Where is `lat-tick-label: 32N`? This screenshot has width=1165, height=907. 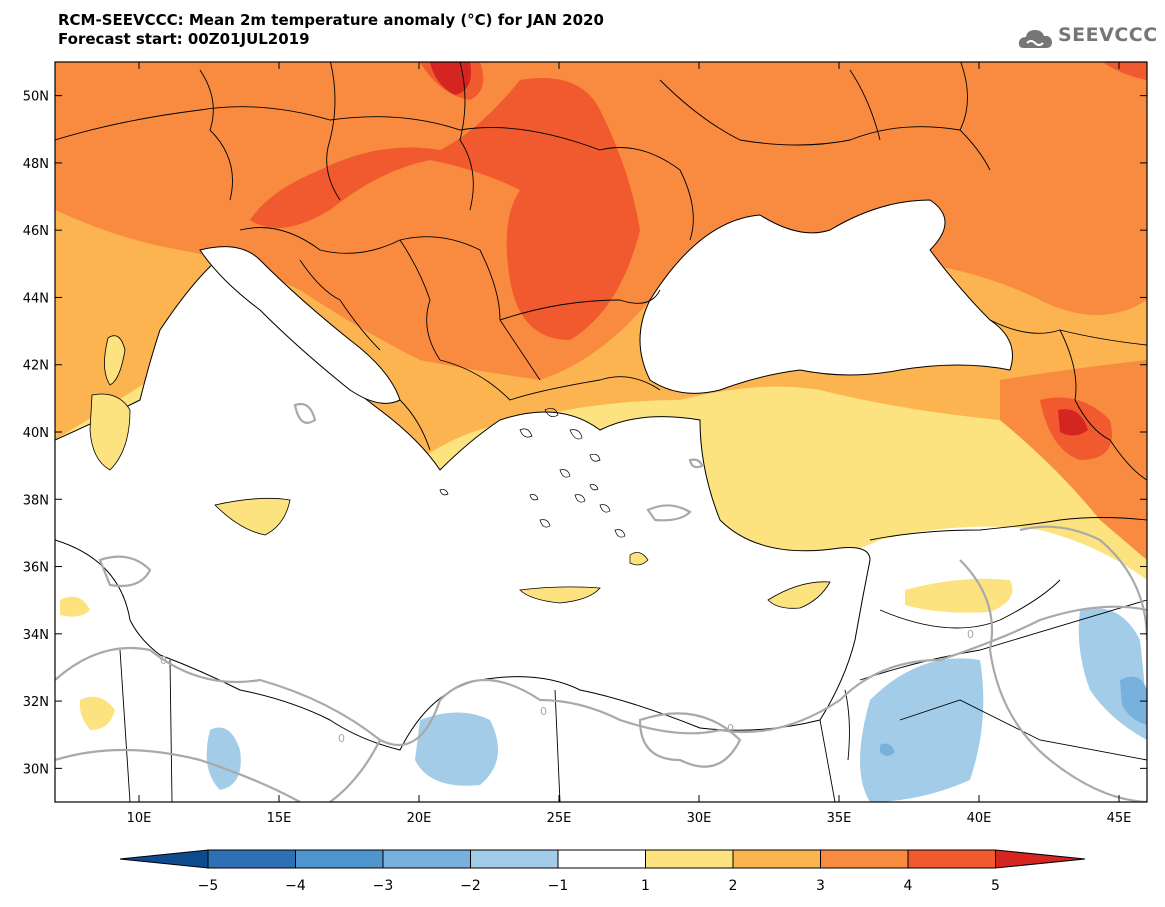
lat-tick-label: 32N is located at coordinates (36, 702).